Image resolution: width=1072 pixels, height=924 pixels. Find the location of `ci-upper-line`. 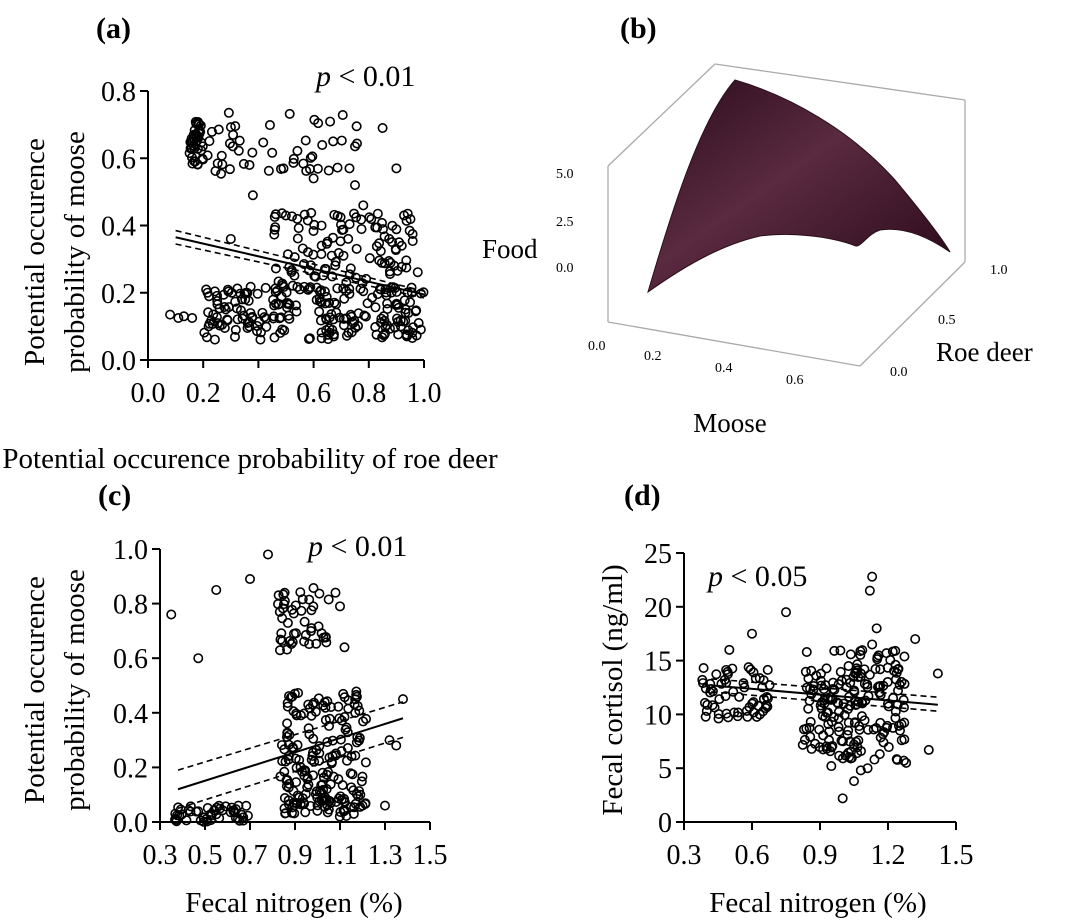

ci-upper-line is located at coordinates (290, 736).